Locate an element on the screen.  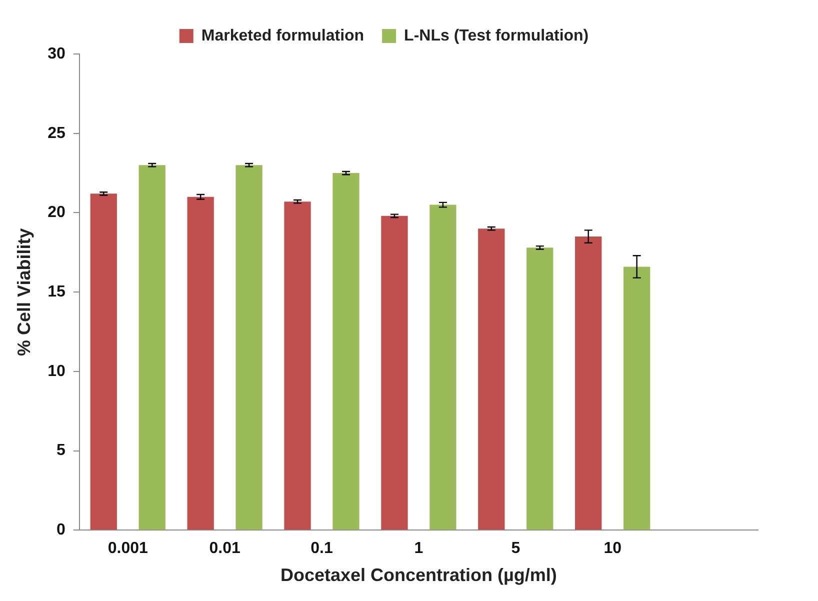
y-tick-label: 5 is located at coordinates (61, 451).